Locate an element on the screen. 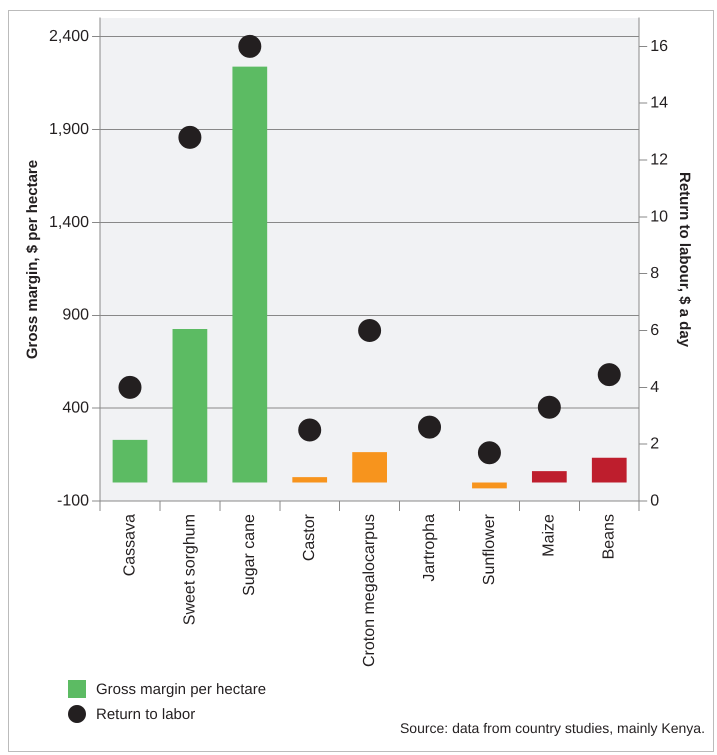 This screenshot has width=717, height=755. y-tick-label: 1,900 is located at coordinates (69, 129).